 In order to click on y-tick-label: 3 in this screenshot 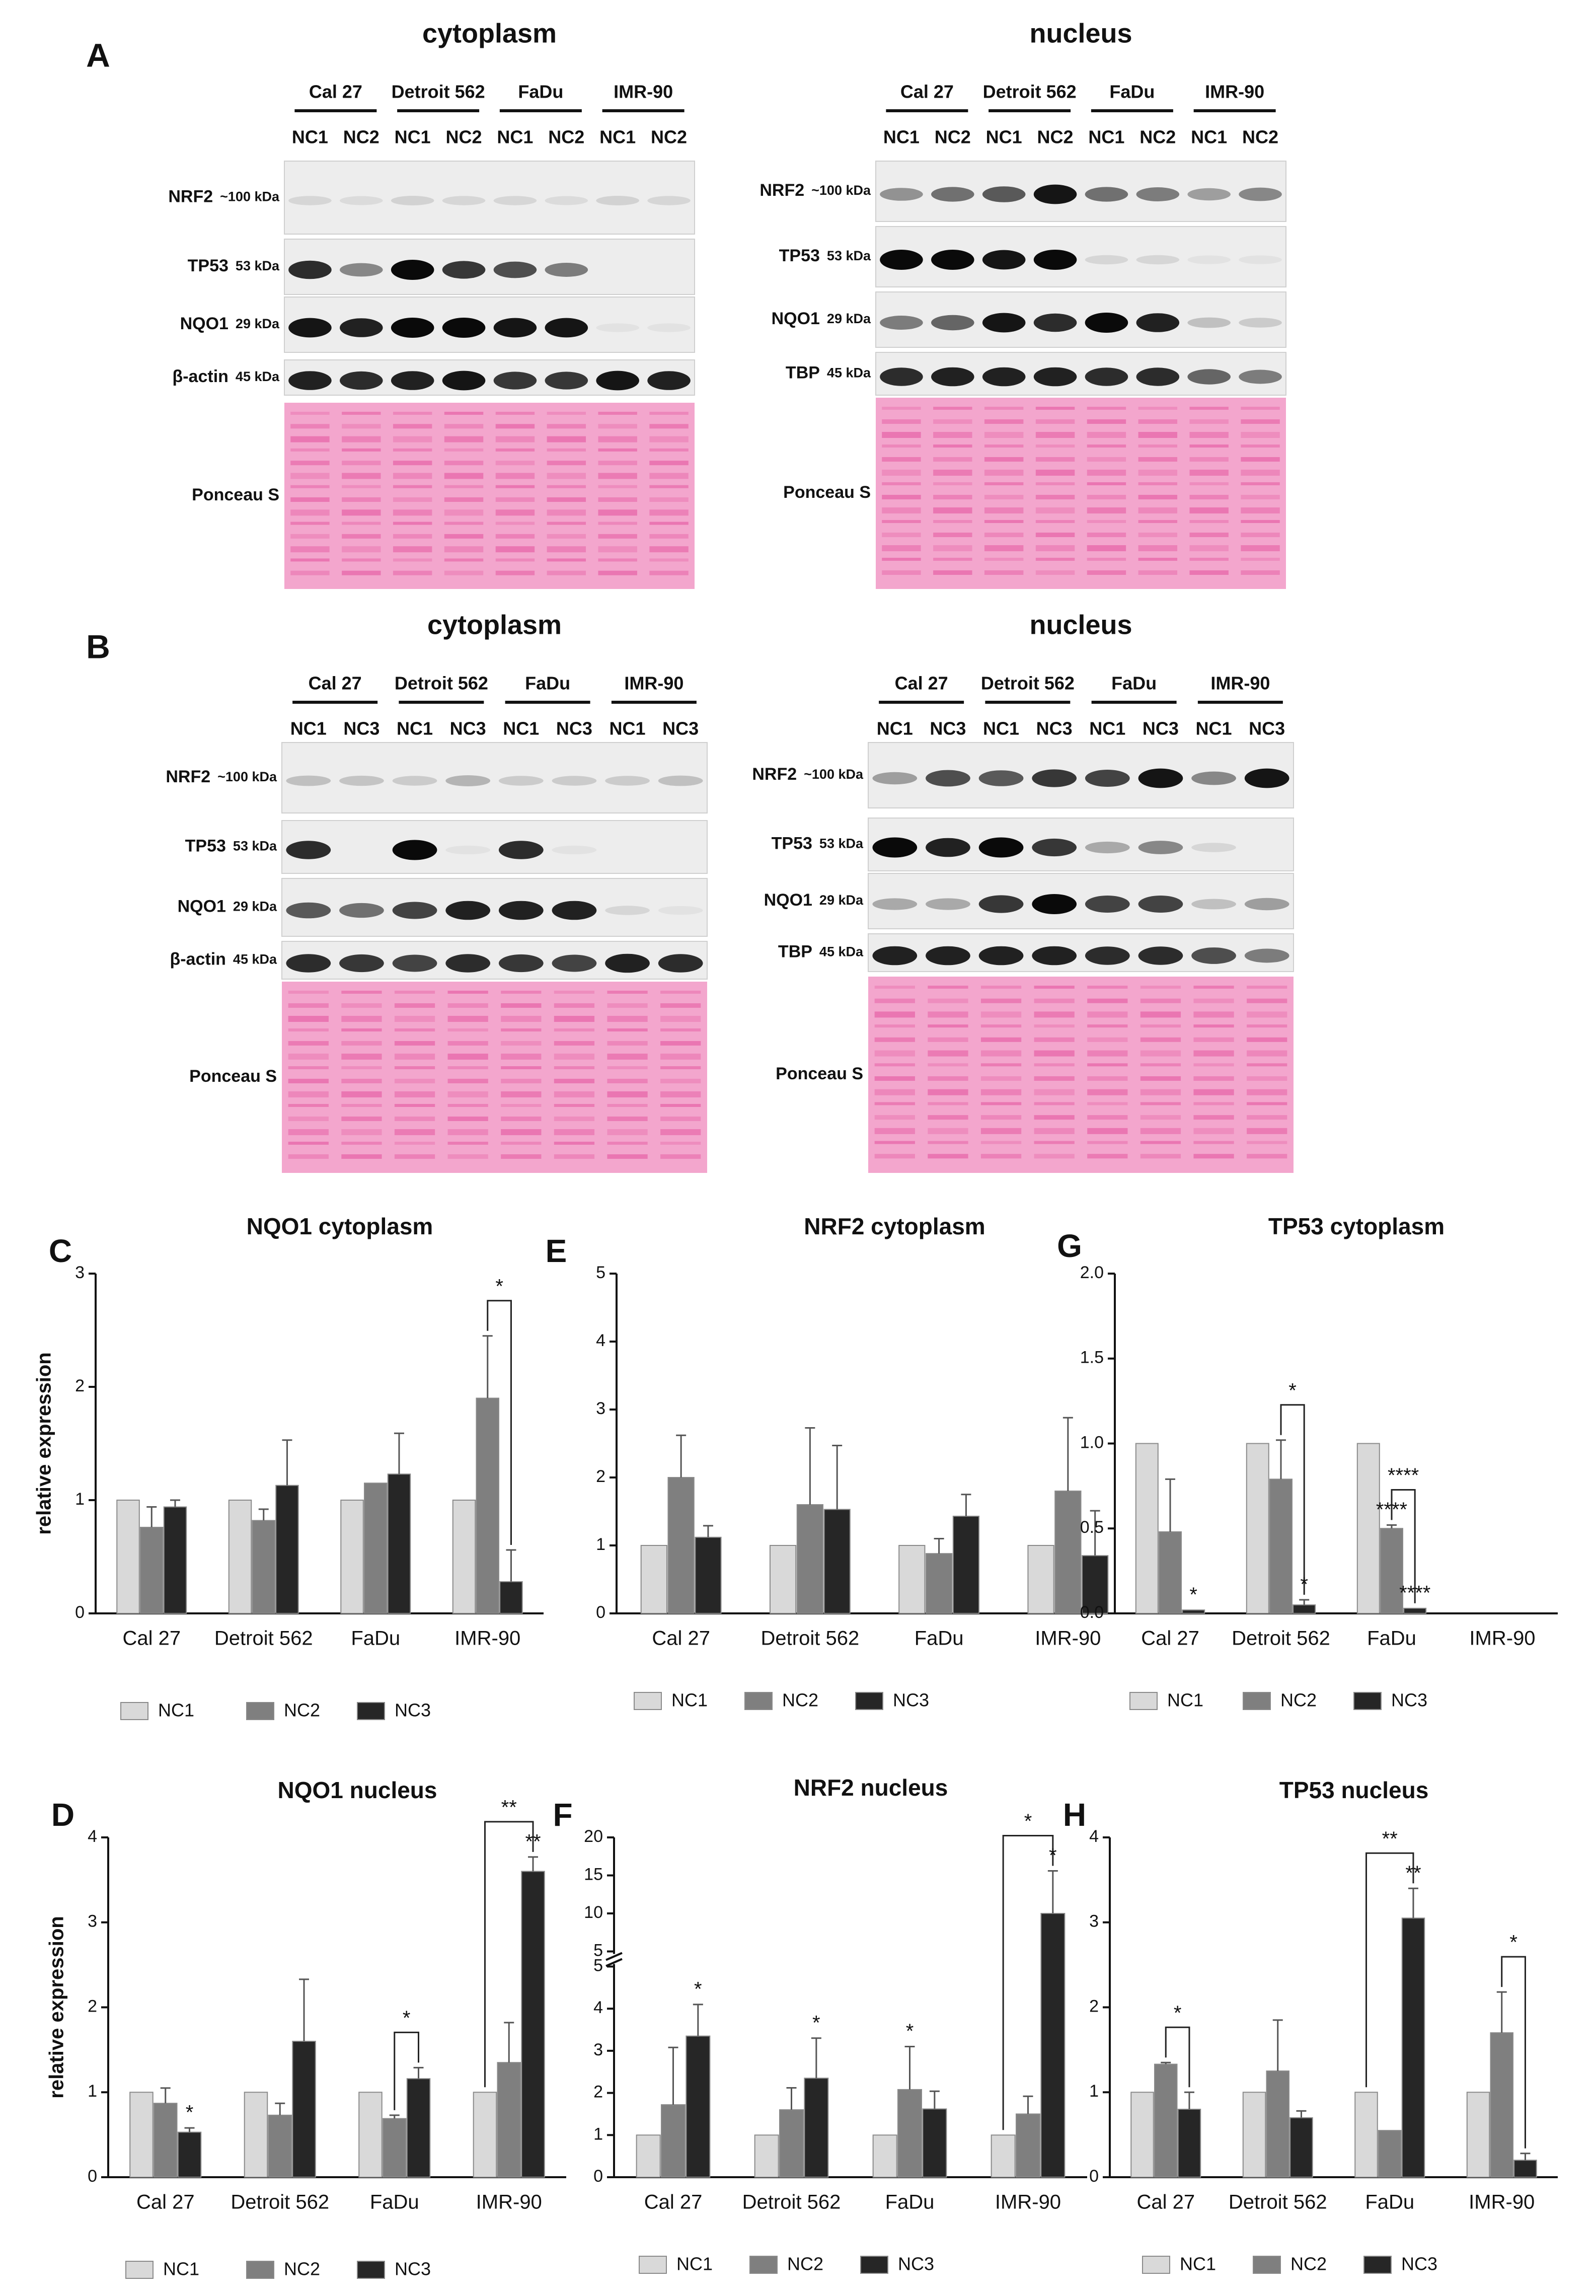, I will do `click(1094, 1921)`.